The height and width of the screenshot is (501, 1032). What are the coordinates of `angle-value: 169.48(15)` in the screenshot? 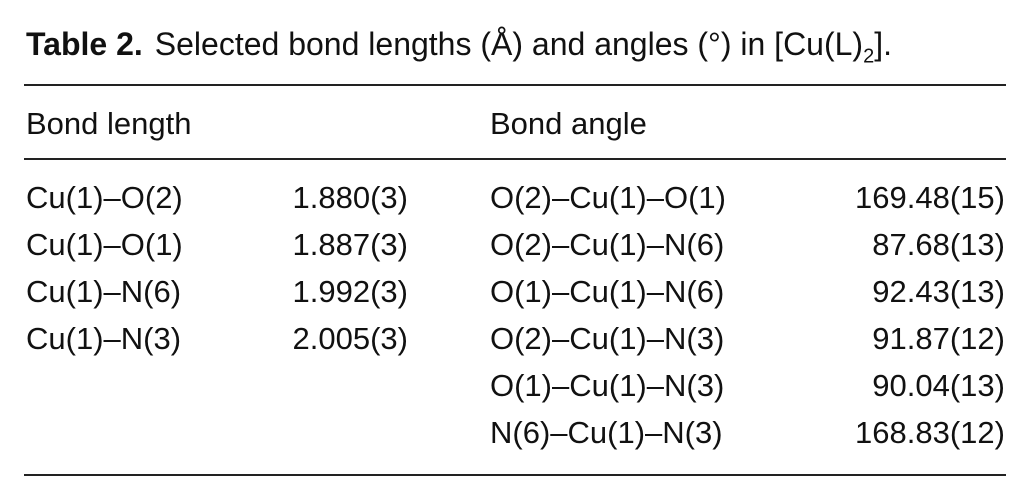 It's located at (930, 197).